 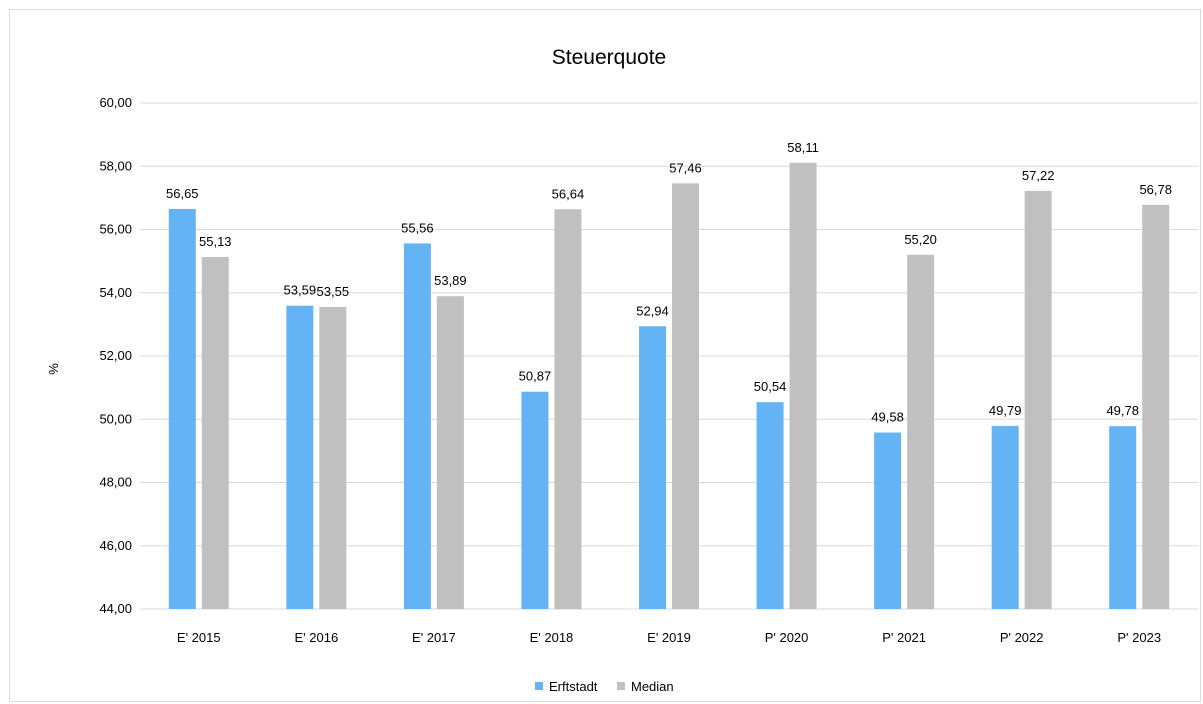 I want to click on x-tick-label: E' 2016, so click(x=316, y=637).